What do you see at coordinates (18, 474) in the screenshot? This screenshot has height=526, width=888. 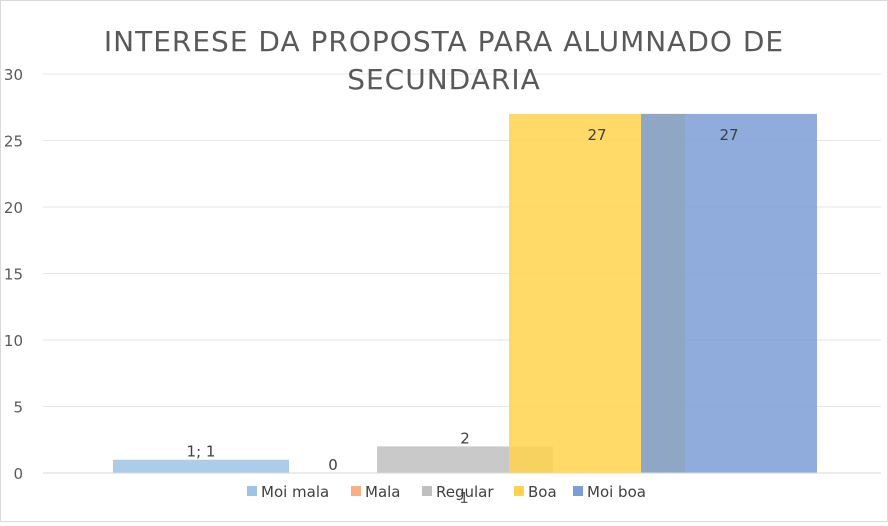 I see `y-tick-label: 0` at bounding box center [18, 474].